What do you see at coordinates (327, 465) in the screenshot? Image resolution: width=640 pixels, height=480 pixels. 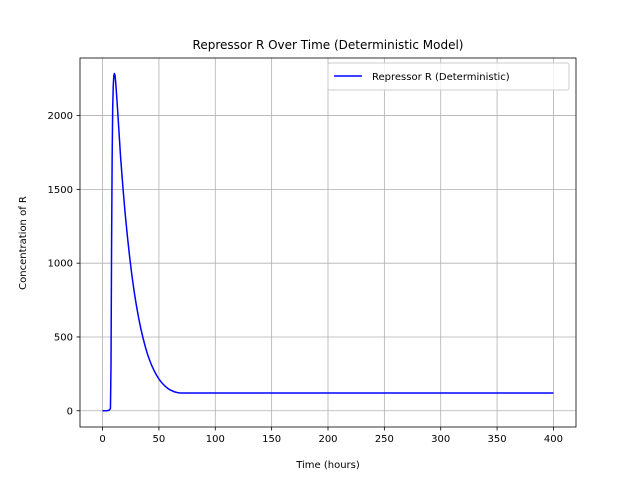 I see `x-axis-label: Time (hours)` at bounding box center [327, 465].